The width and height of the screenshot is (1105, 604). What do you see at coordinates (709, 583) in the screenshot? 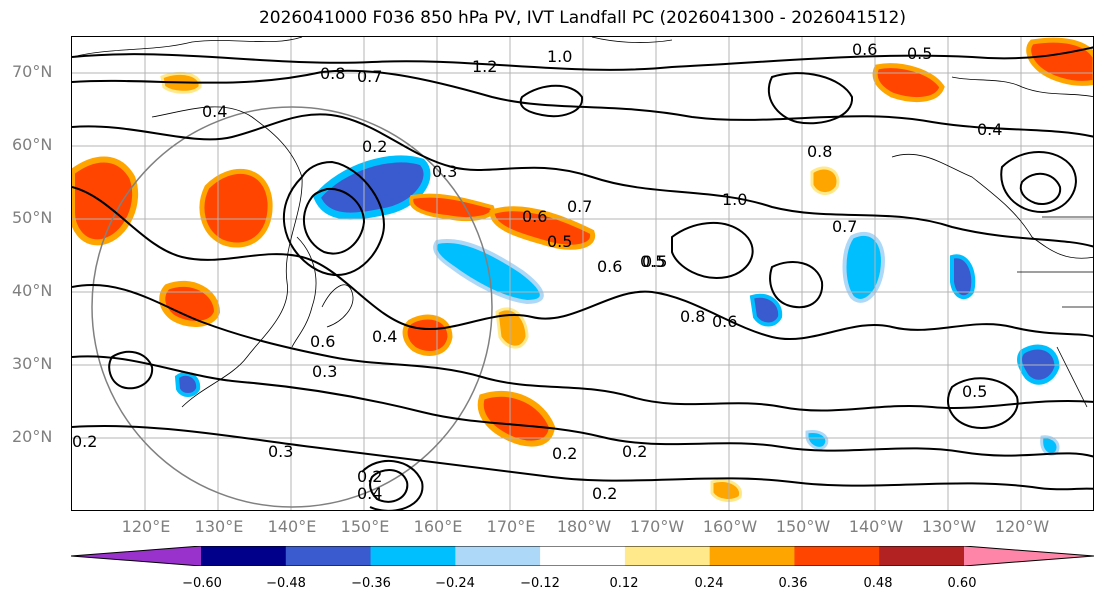
I see `colorbar-tick-label: 0.24` at bounding box center [709, 583].